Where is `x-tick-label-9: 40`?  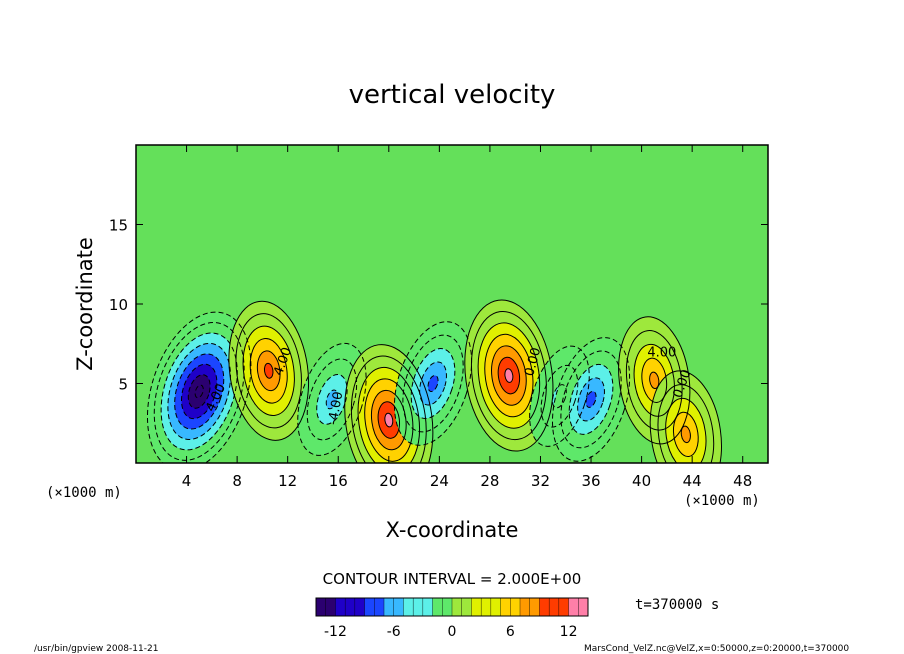
x-tick-label-9: 40 is located at coordinates (641, 481).